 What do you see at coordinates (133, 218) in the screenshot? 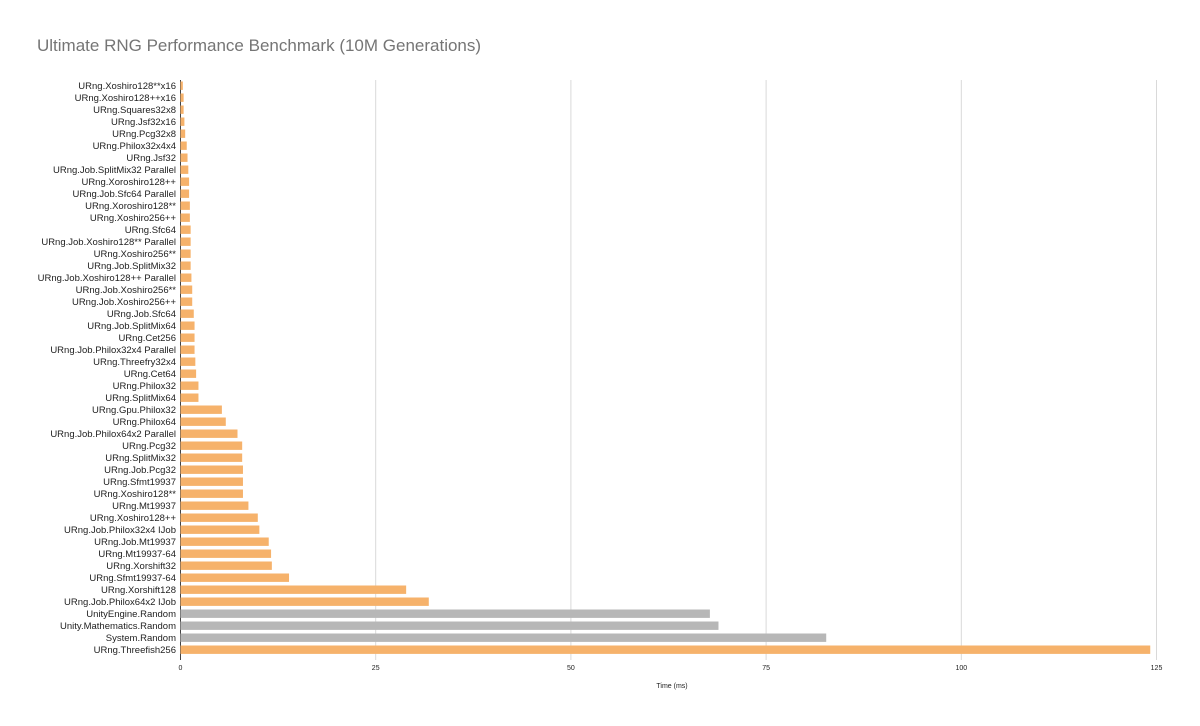
I see `category-label: URng.Xoshiro256++` at bounding box center [133, 218].